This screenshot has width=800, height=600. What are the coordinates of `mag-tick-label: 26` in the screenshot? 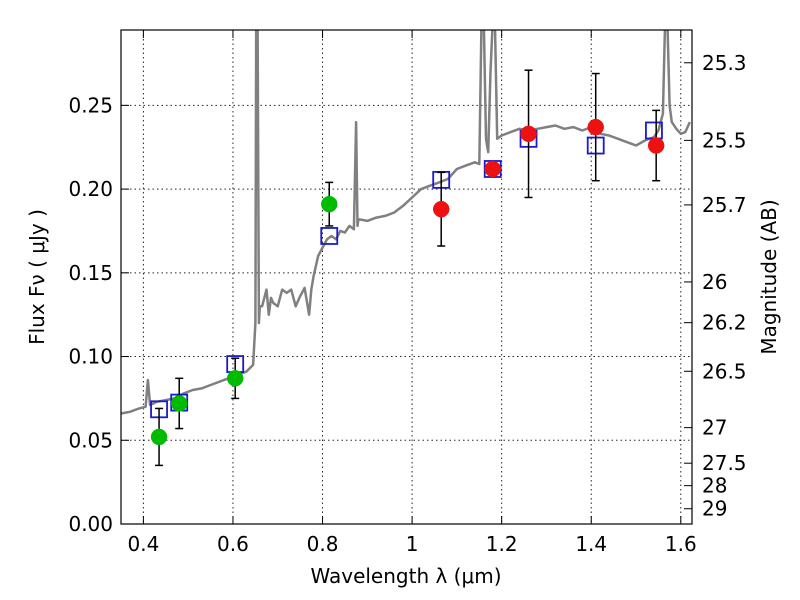 It's located at (714, 282).